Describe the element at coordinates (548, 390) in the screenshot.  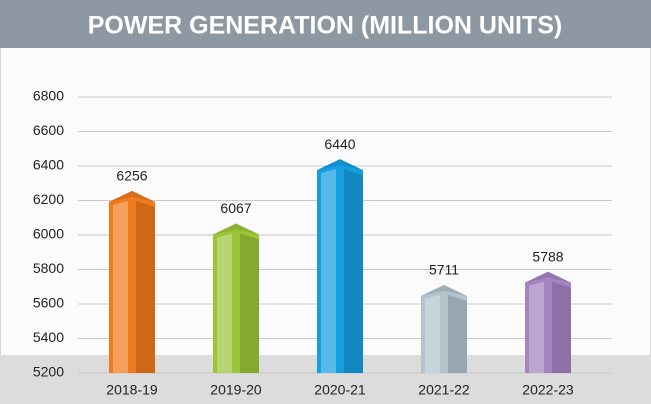
I see `x-tick-label: 2022-23` at that location.